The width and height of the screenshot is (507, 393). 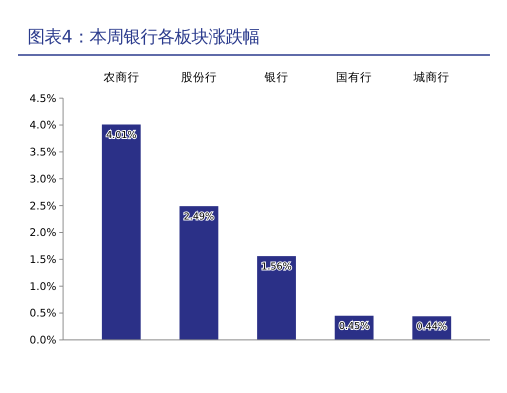 What do you see at coordinates (198, 77) in the screenshot?
I see `x-tick-label: 股份行` at bounding box center [198, 77].